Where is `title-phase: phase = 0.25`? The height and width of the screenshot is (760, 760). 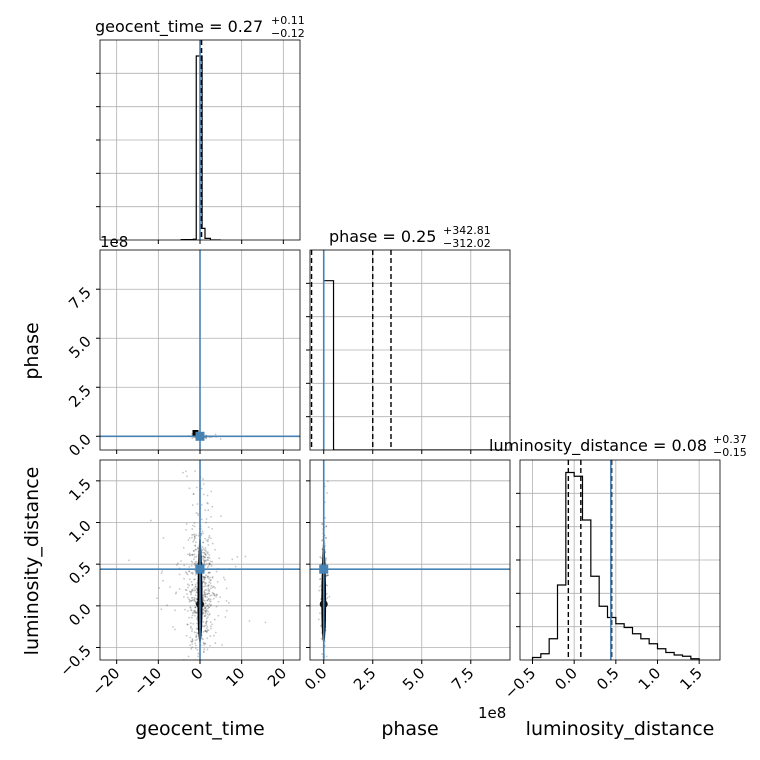
title-phase: phase = 0.25 is located at coordinates (382, 236).